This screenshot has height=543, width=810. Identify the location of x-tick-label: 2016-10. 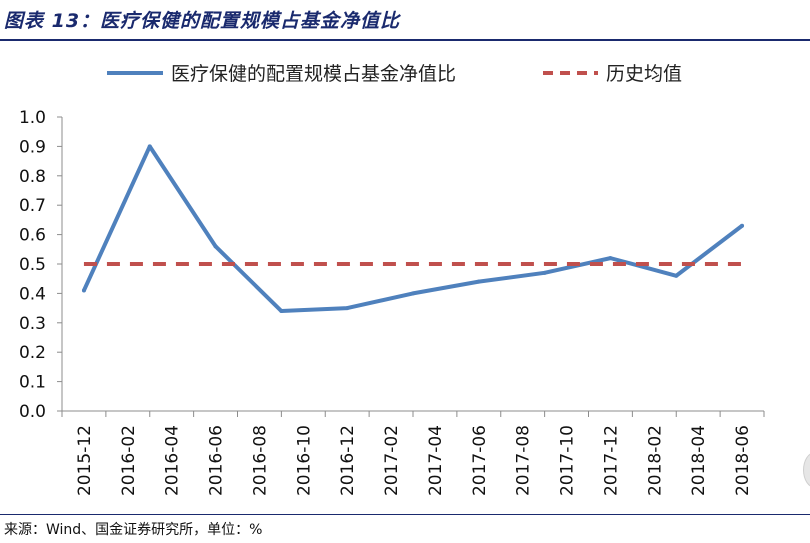
(304, 460).